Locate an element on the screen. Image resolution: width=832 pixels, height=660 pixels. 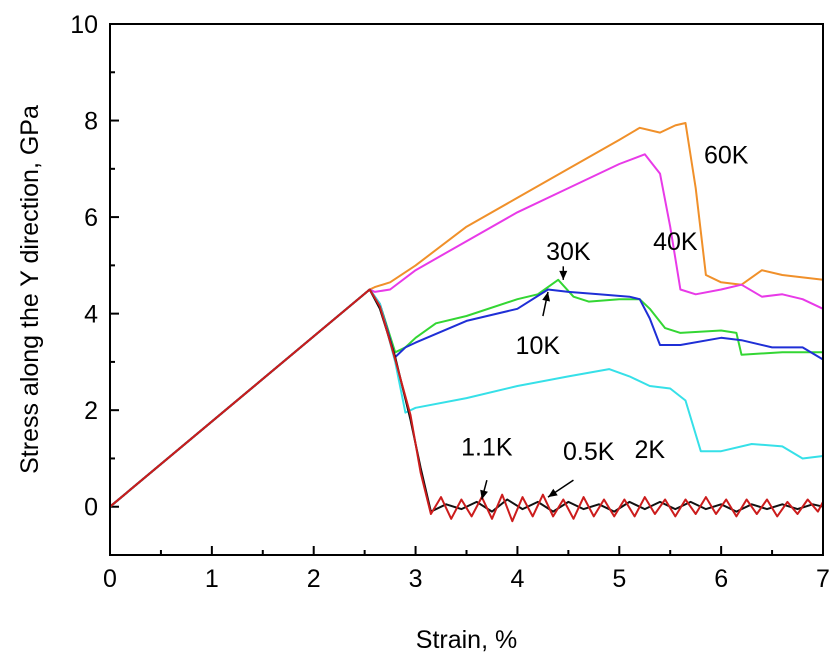
y-tick-label: 4 is located at coordinates (91, 315).